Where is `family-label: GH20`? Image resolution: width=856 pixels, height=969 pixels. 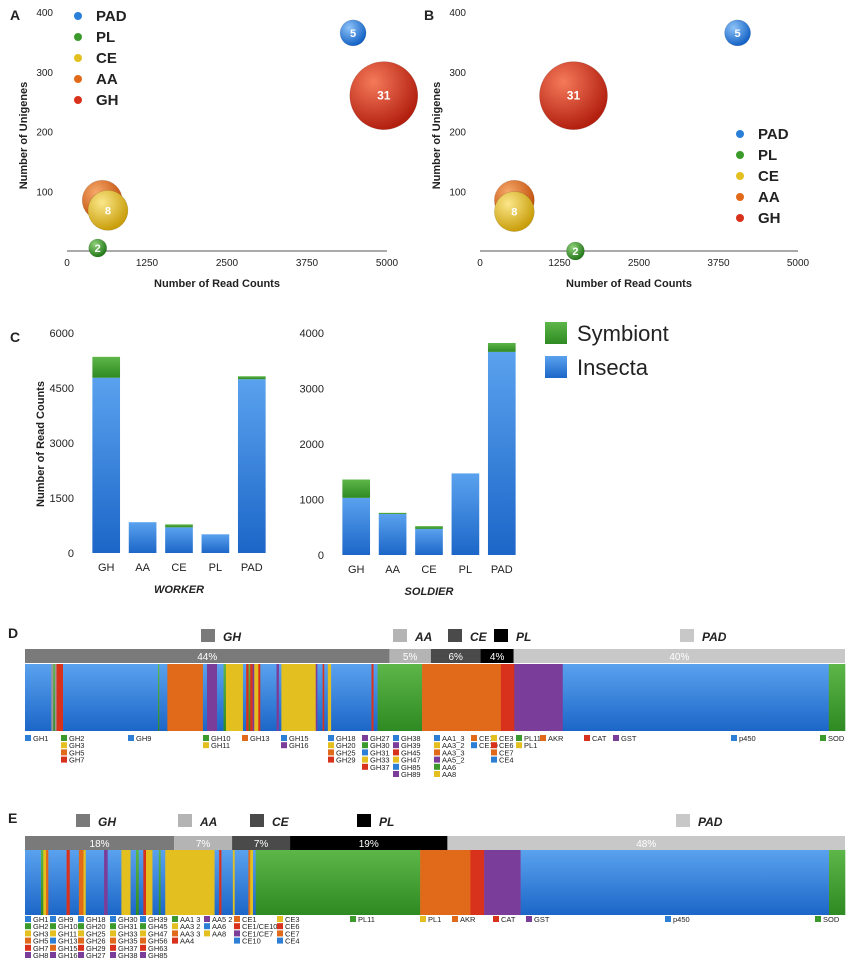
family-label: GH20 is located at coordinates (96, 926).